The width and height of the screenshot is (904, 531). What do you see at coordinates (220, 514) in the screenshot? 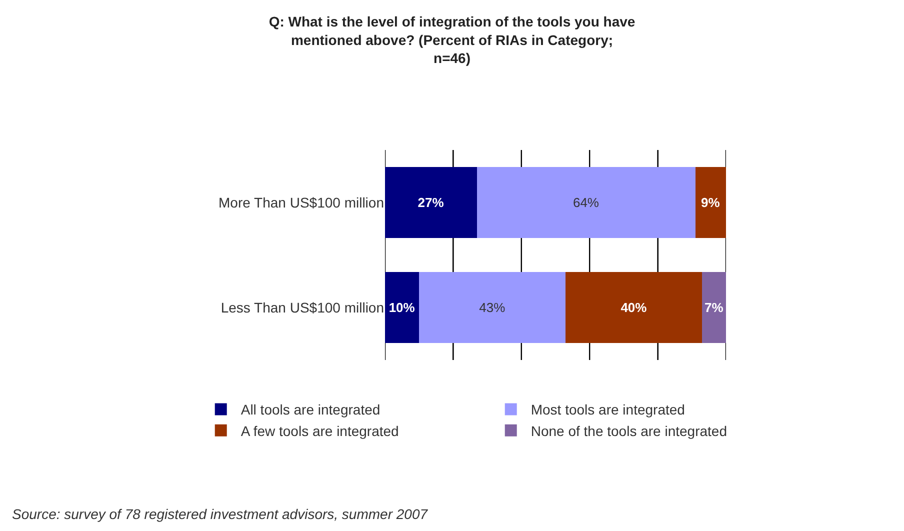
I see `source-note: Source: survey of 78 registered investment advisors, summer 2007` at bounding box center [220, 514].